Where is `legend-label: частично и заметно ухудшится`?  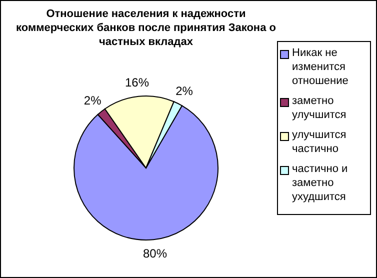
legend-label: частично и заметно ухудшится is located at coordinates (320, 183).